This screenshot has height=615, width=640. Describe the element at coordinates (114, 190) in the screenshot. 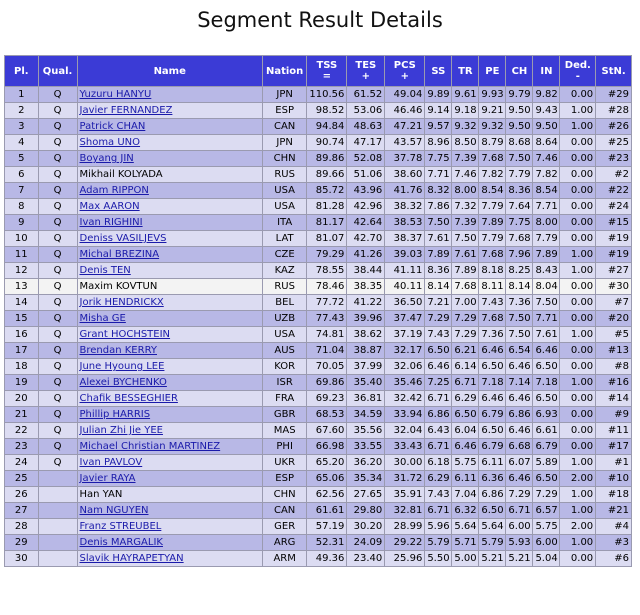

I see `skater-name-link: Adam RIPPON` at that location.